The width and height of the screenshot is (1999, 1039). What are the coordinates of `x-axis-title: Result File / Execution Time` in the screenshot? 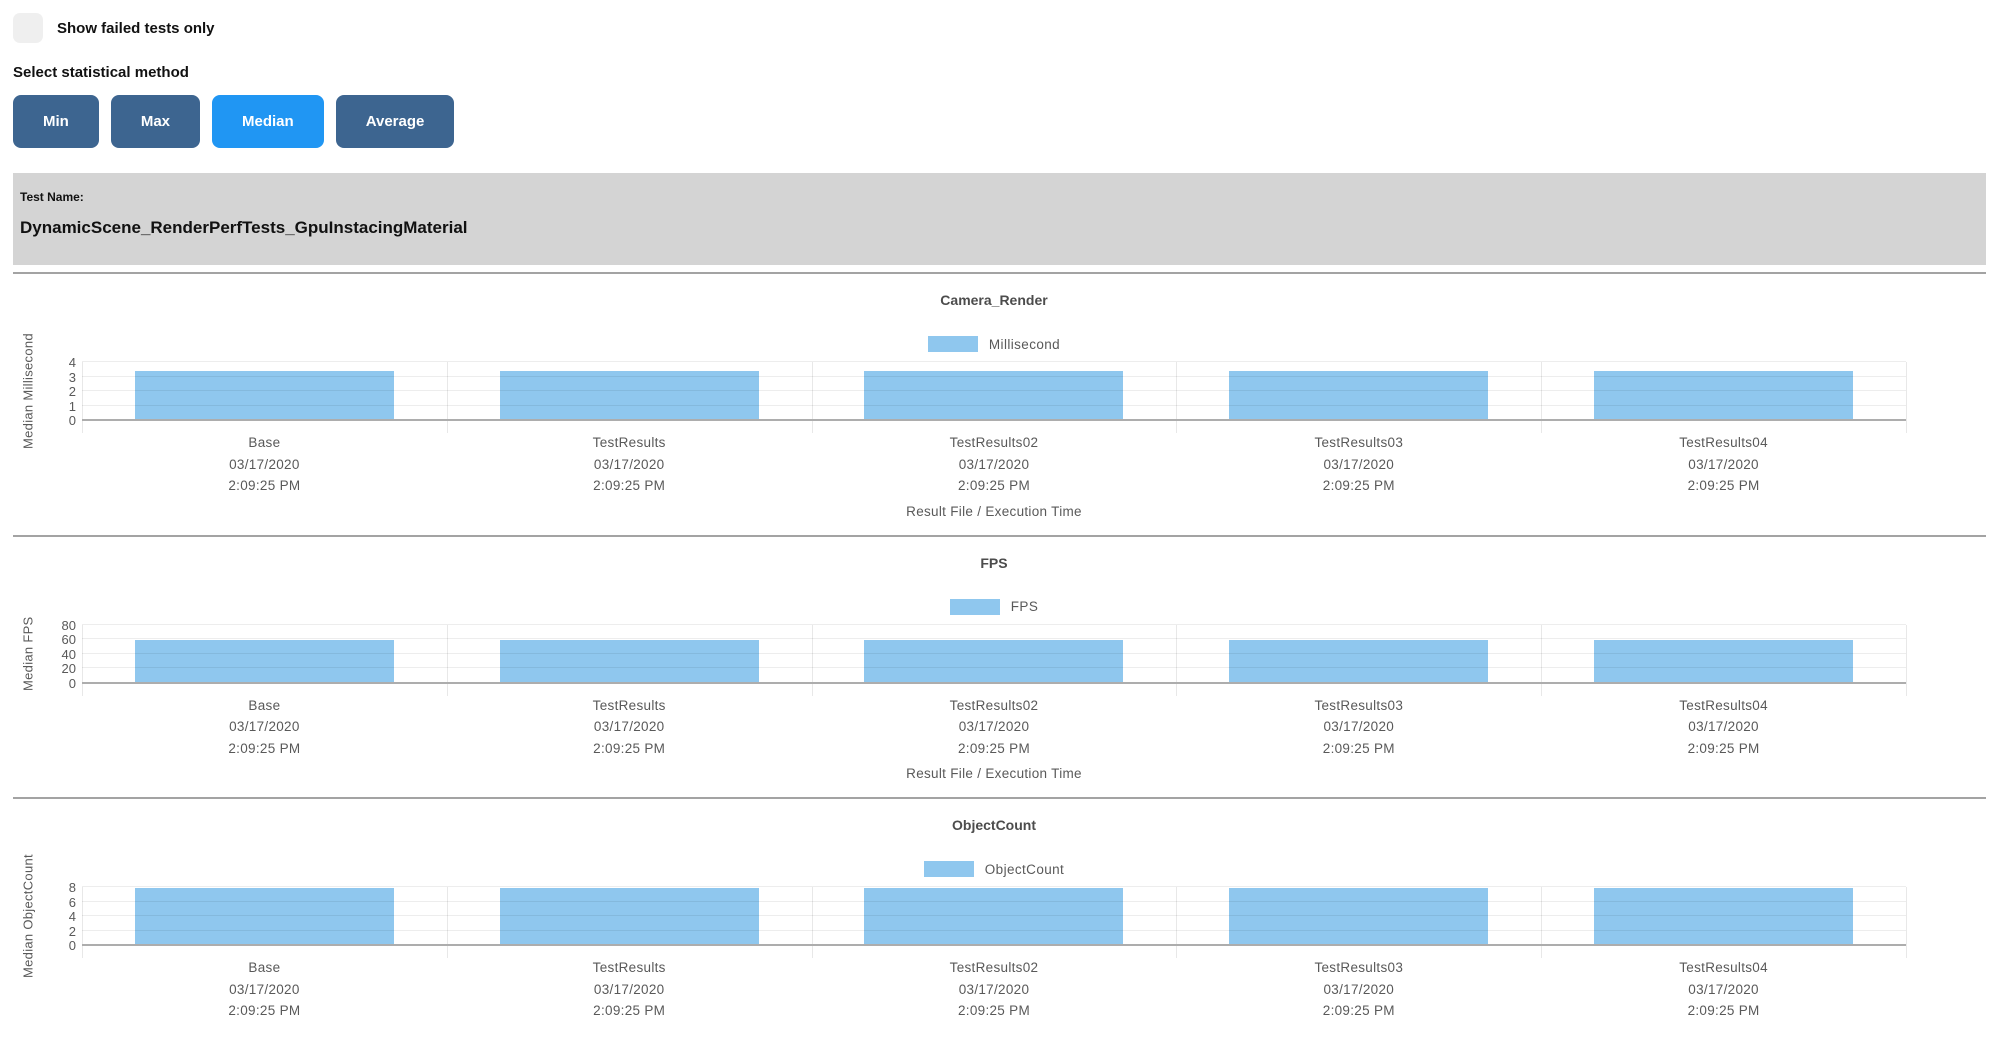 It's located at (994, 773).